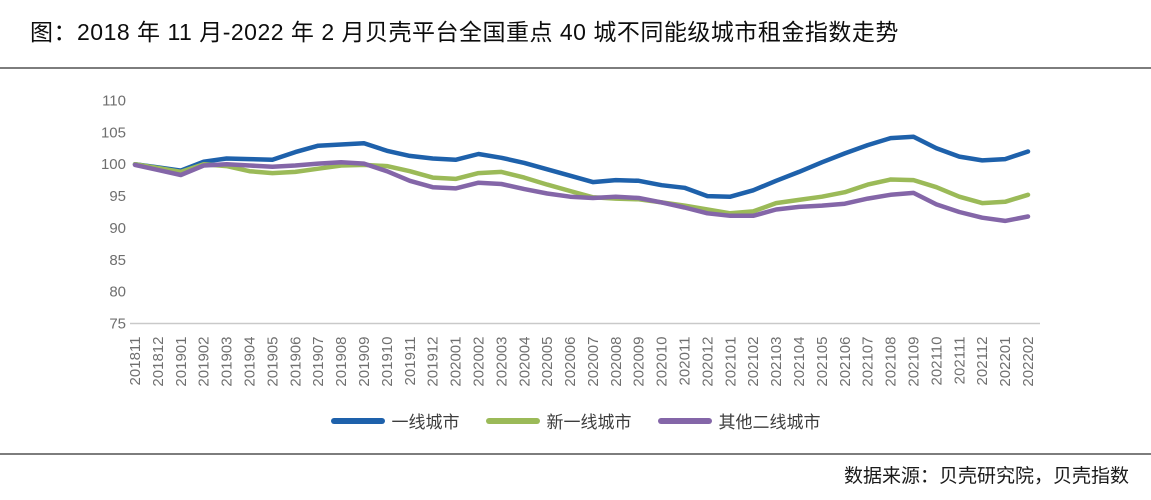  What do you see at coordinates (425, 422) in the screenshot?
I see `legend-label-tier1: 一线城市` at bounding box center [425, 422].